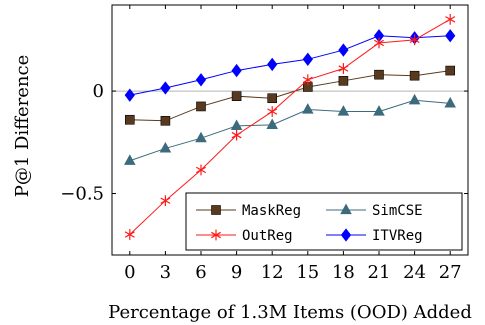  What do you see at coordinates (267, 236) in the screenshot?
I see `legend-label: OutReg` at bounding box center [267, 236].